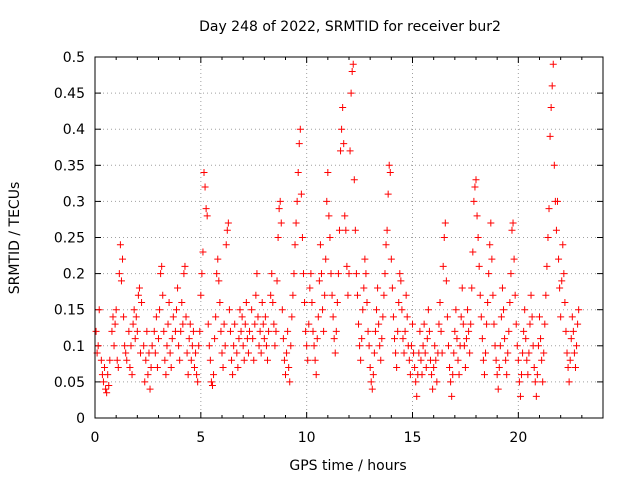 Image resolution: width=640 pixels, height=480 pixels. I want to click on x-axis-label: GPS time / hours, so click(347, 466).